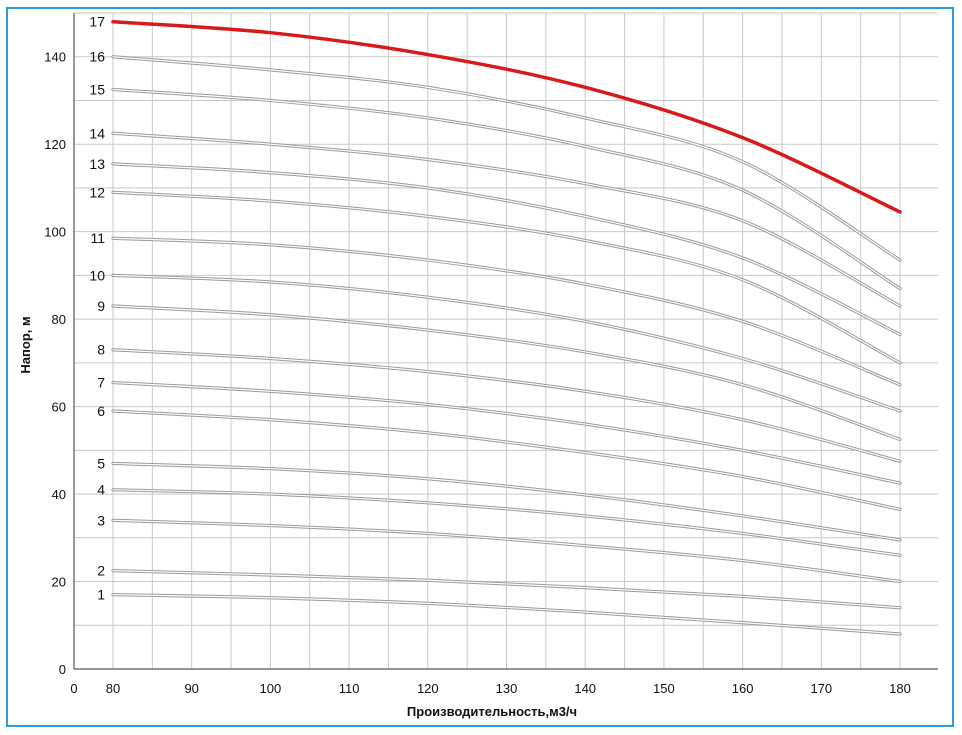  I want to click on y-tick-label: 60, so click(59, 407).